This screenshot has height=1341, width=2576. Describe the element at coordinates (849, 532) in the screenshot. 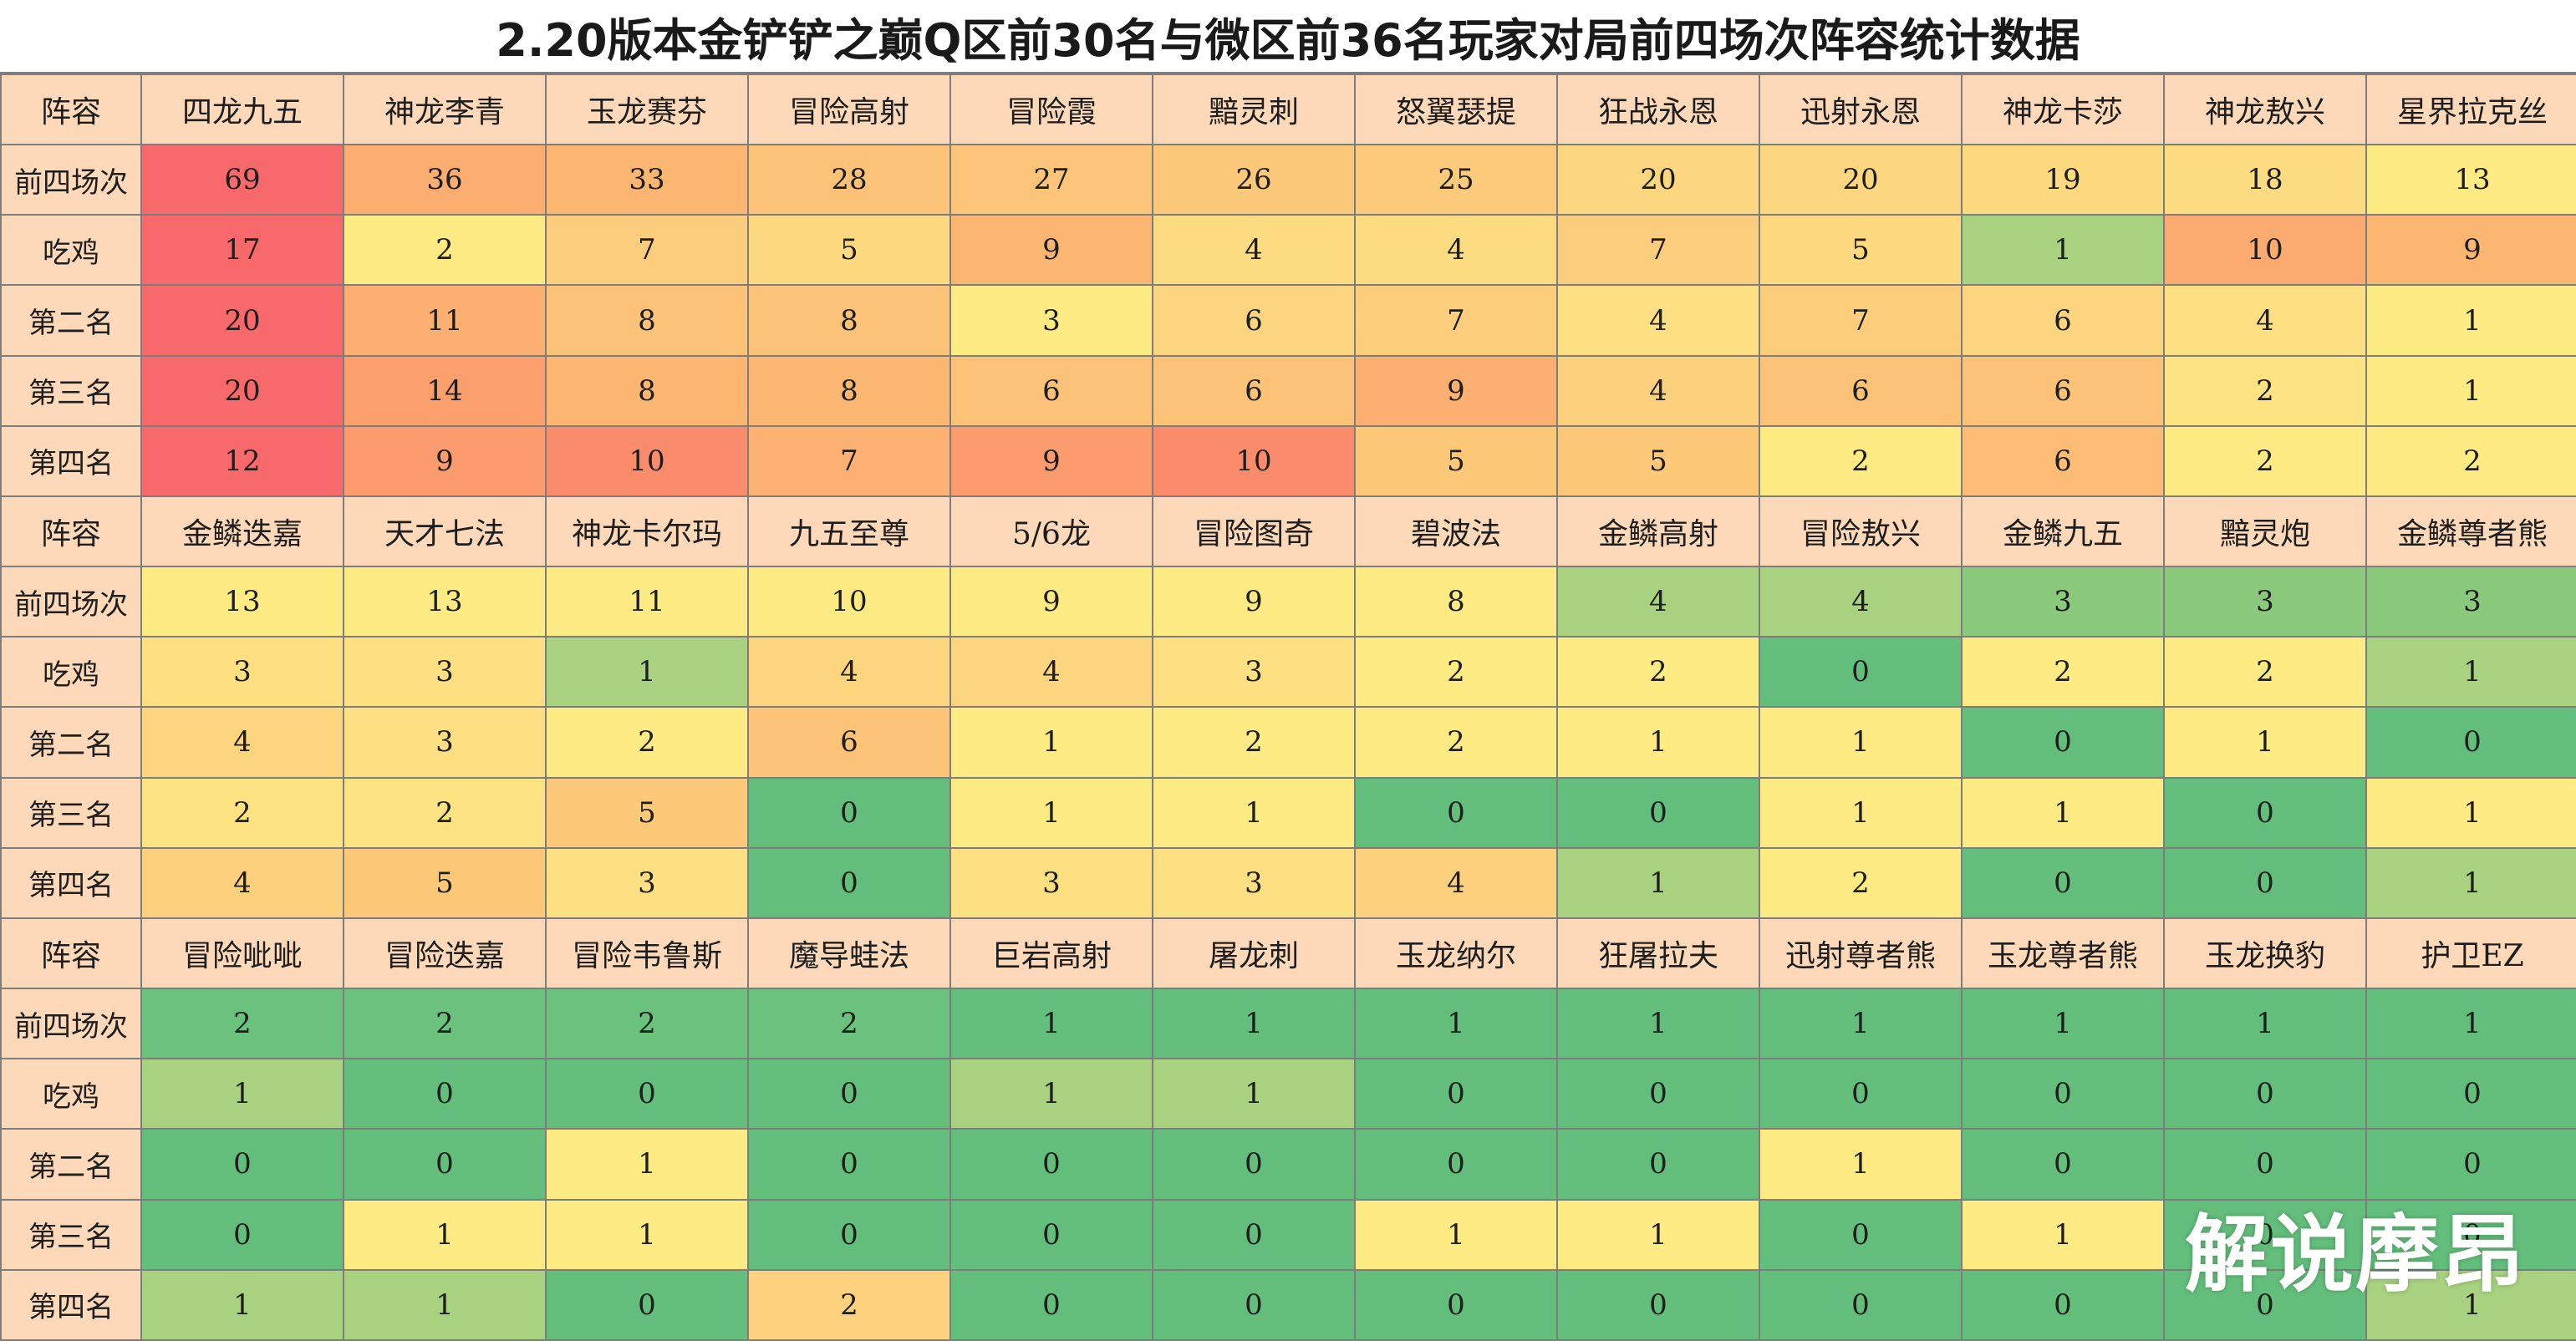

I see `lineup-name-cell: 九五至尊` at that location.